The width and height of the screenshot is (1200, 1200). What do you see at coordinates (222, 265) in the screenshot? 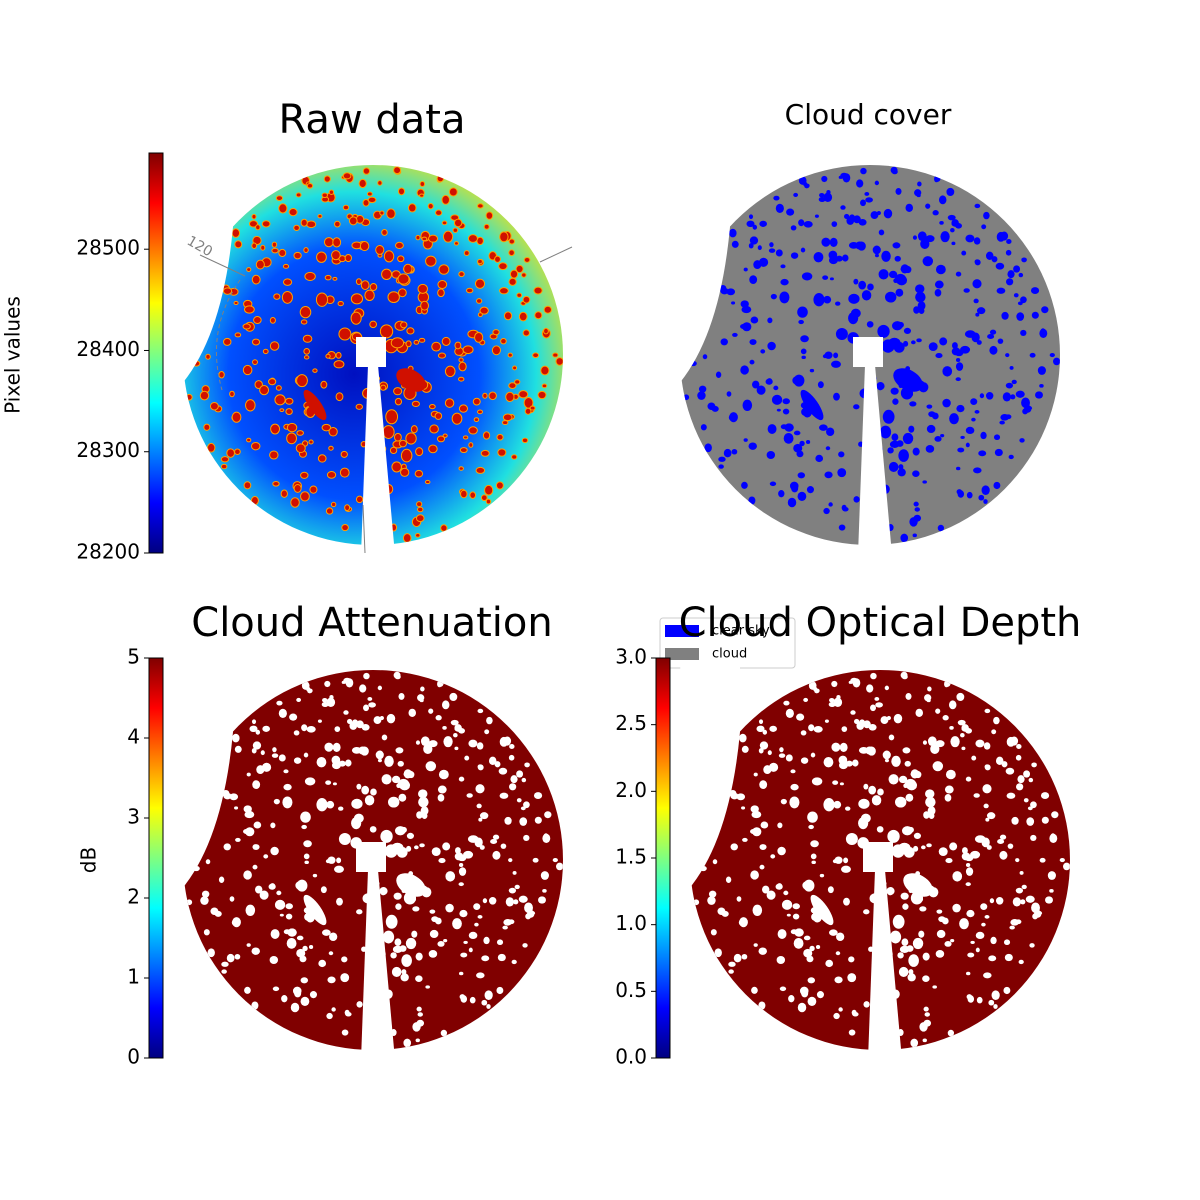
I see `azimuth-line` at bounding box center [222, 265].